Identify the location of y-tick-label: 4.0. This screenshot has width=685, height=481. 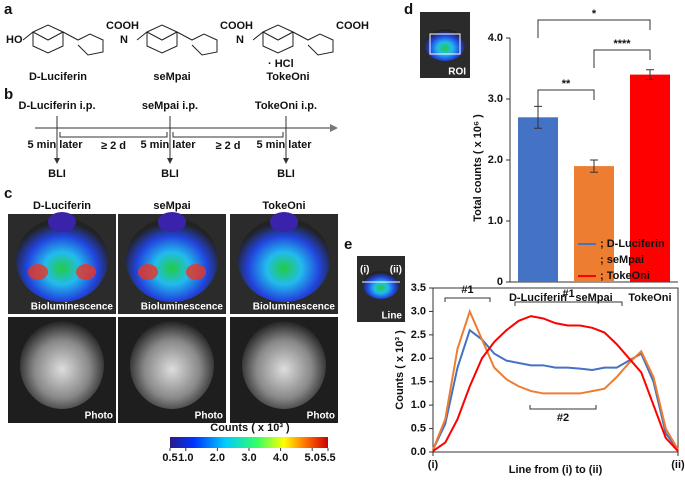
(495, 38).